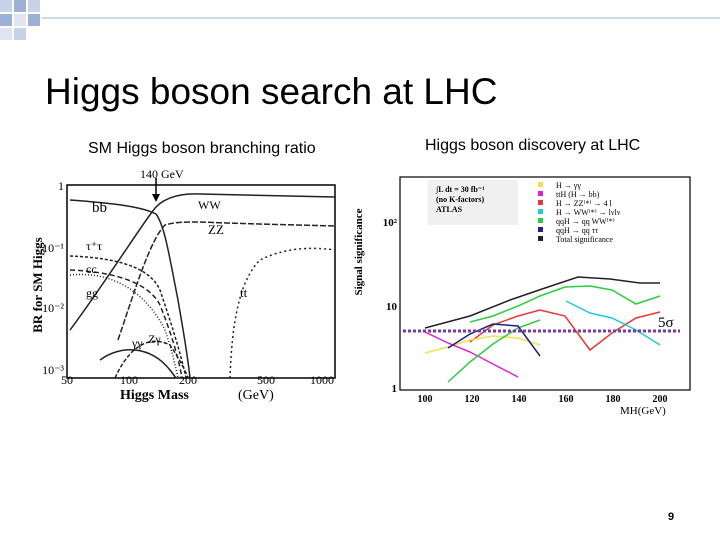  I want to click on curve-label: cc, so click(91, 269).